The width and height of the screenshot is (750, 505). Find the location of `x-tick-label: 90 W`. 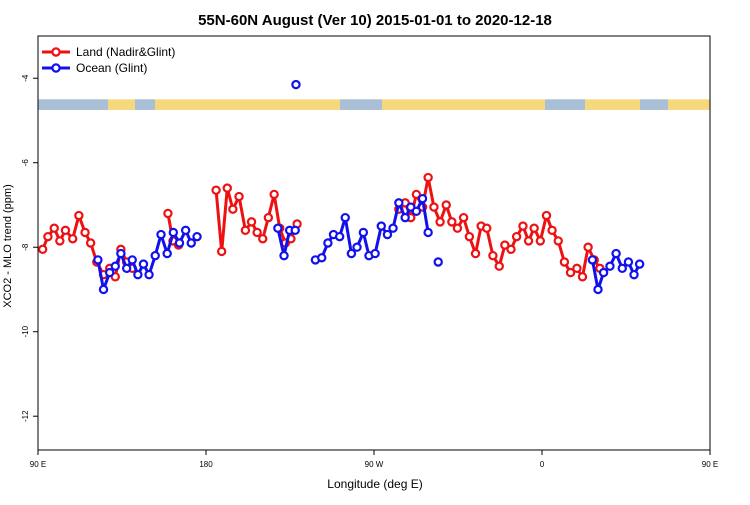

x-tick-label: 90 W is located at coordinates (374, 464).